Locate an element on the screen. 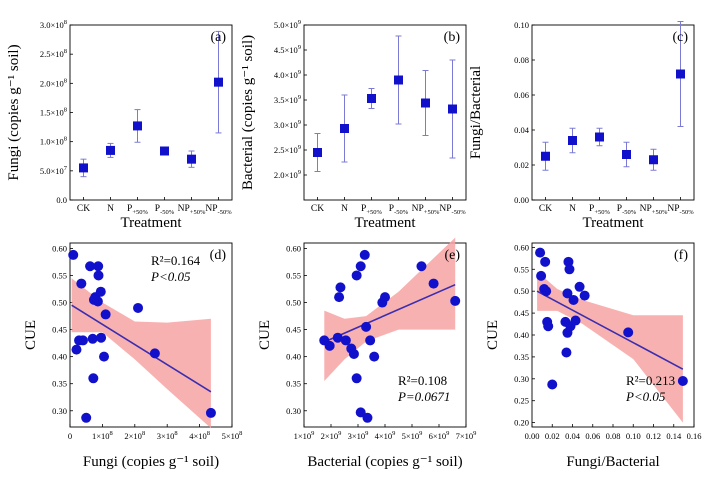 The width and height of the screenshot is (709, 484). category-label: P-50% is located at coordinates (399, 210).